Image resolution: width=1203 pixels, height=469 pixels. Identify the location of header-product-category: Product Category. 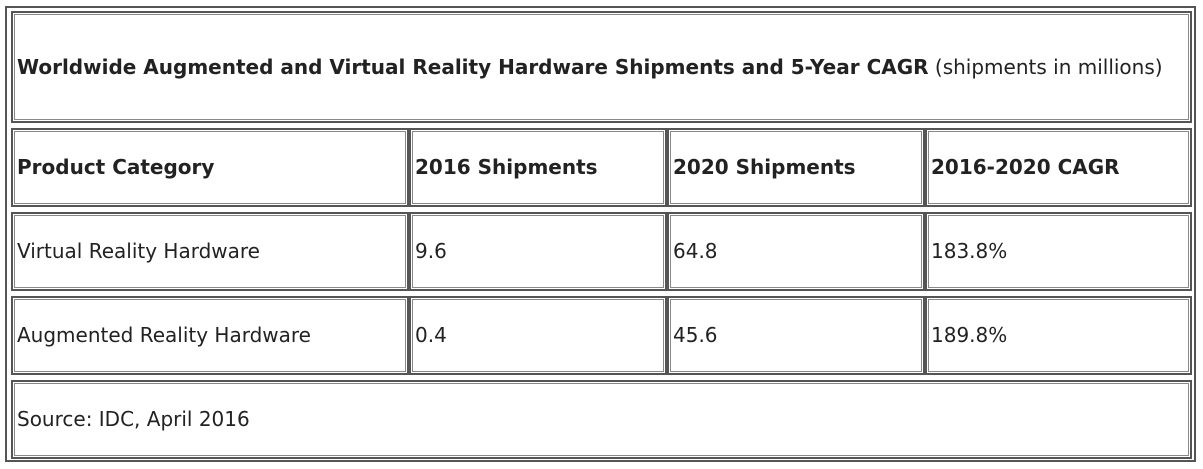
(210, 167).